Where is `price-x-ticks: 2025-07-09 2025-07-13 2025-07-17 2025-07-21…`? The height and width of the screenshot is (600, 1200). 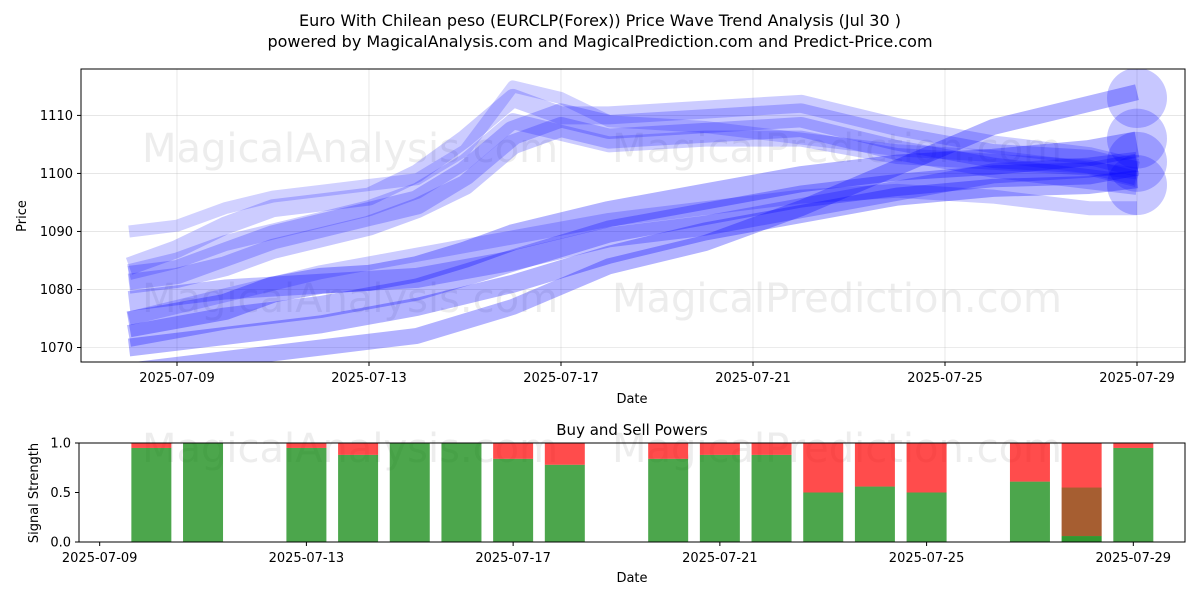 price-x-ticks: 2025-07-09 2025-07-13 2025-07-17 2025-07-21… is located at coordinates (657, 374).